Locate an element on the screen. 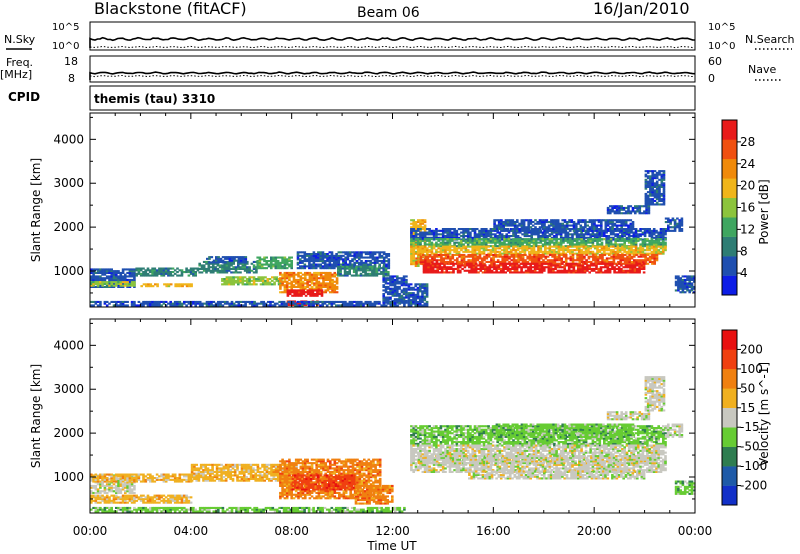 This screenshot has height=554, width=800. nave-tick-top: 60 is located at coordinates (715, 61).